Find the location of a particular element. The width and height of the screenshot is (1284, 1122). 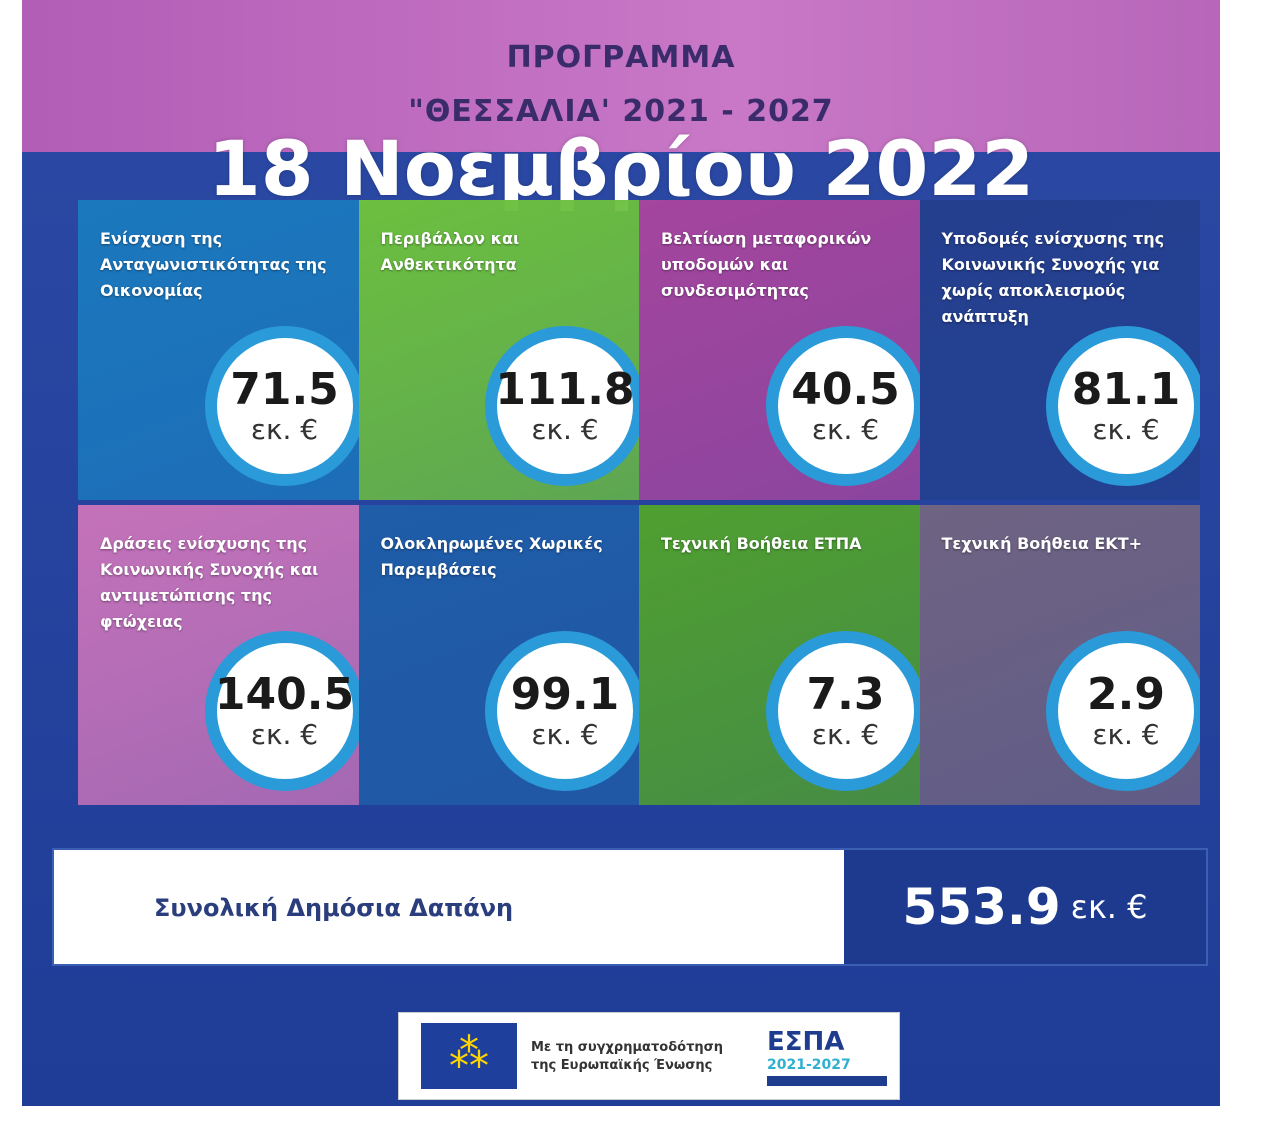

priority-tile: Περιβάλλον και Ανθεκτικότητα 111.8 εκ. € is located at coordinates (498, 350).